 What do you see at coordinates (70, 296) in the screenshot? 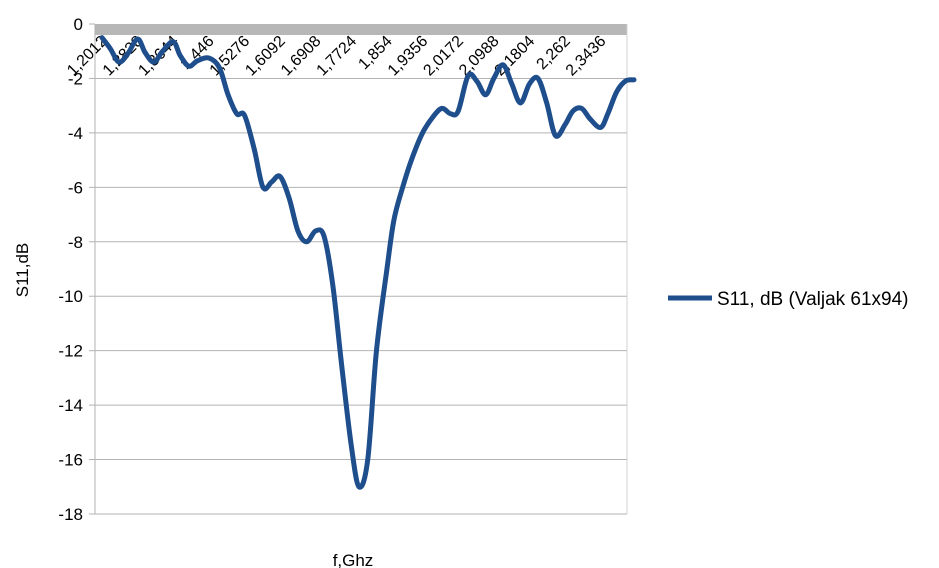
I see `y-tick-label: -10` at bounding box center [70, 296].